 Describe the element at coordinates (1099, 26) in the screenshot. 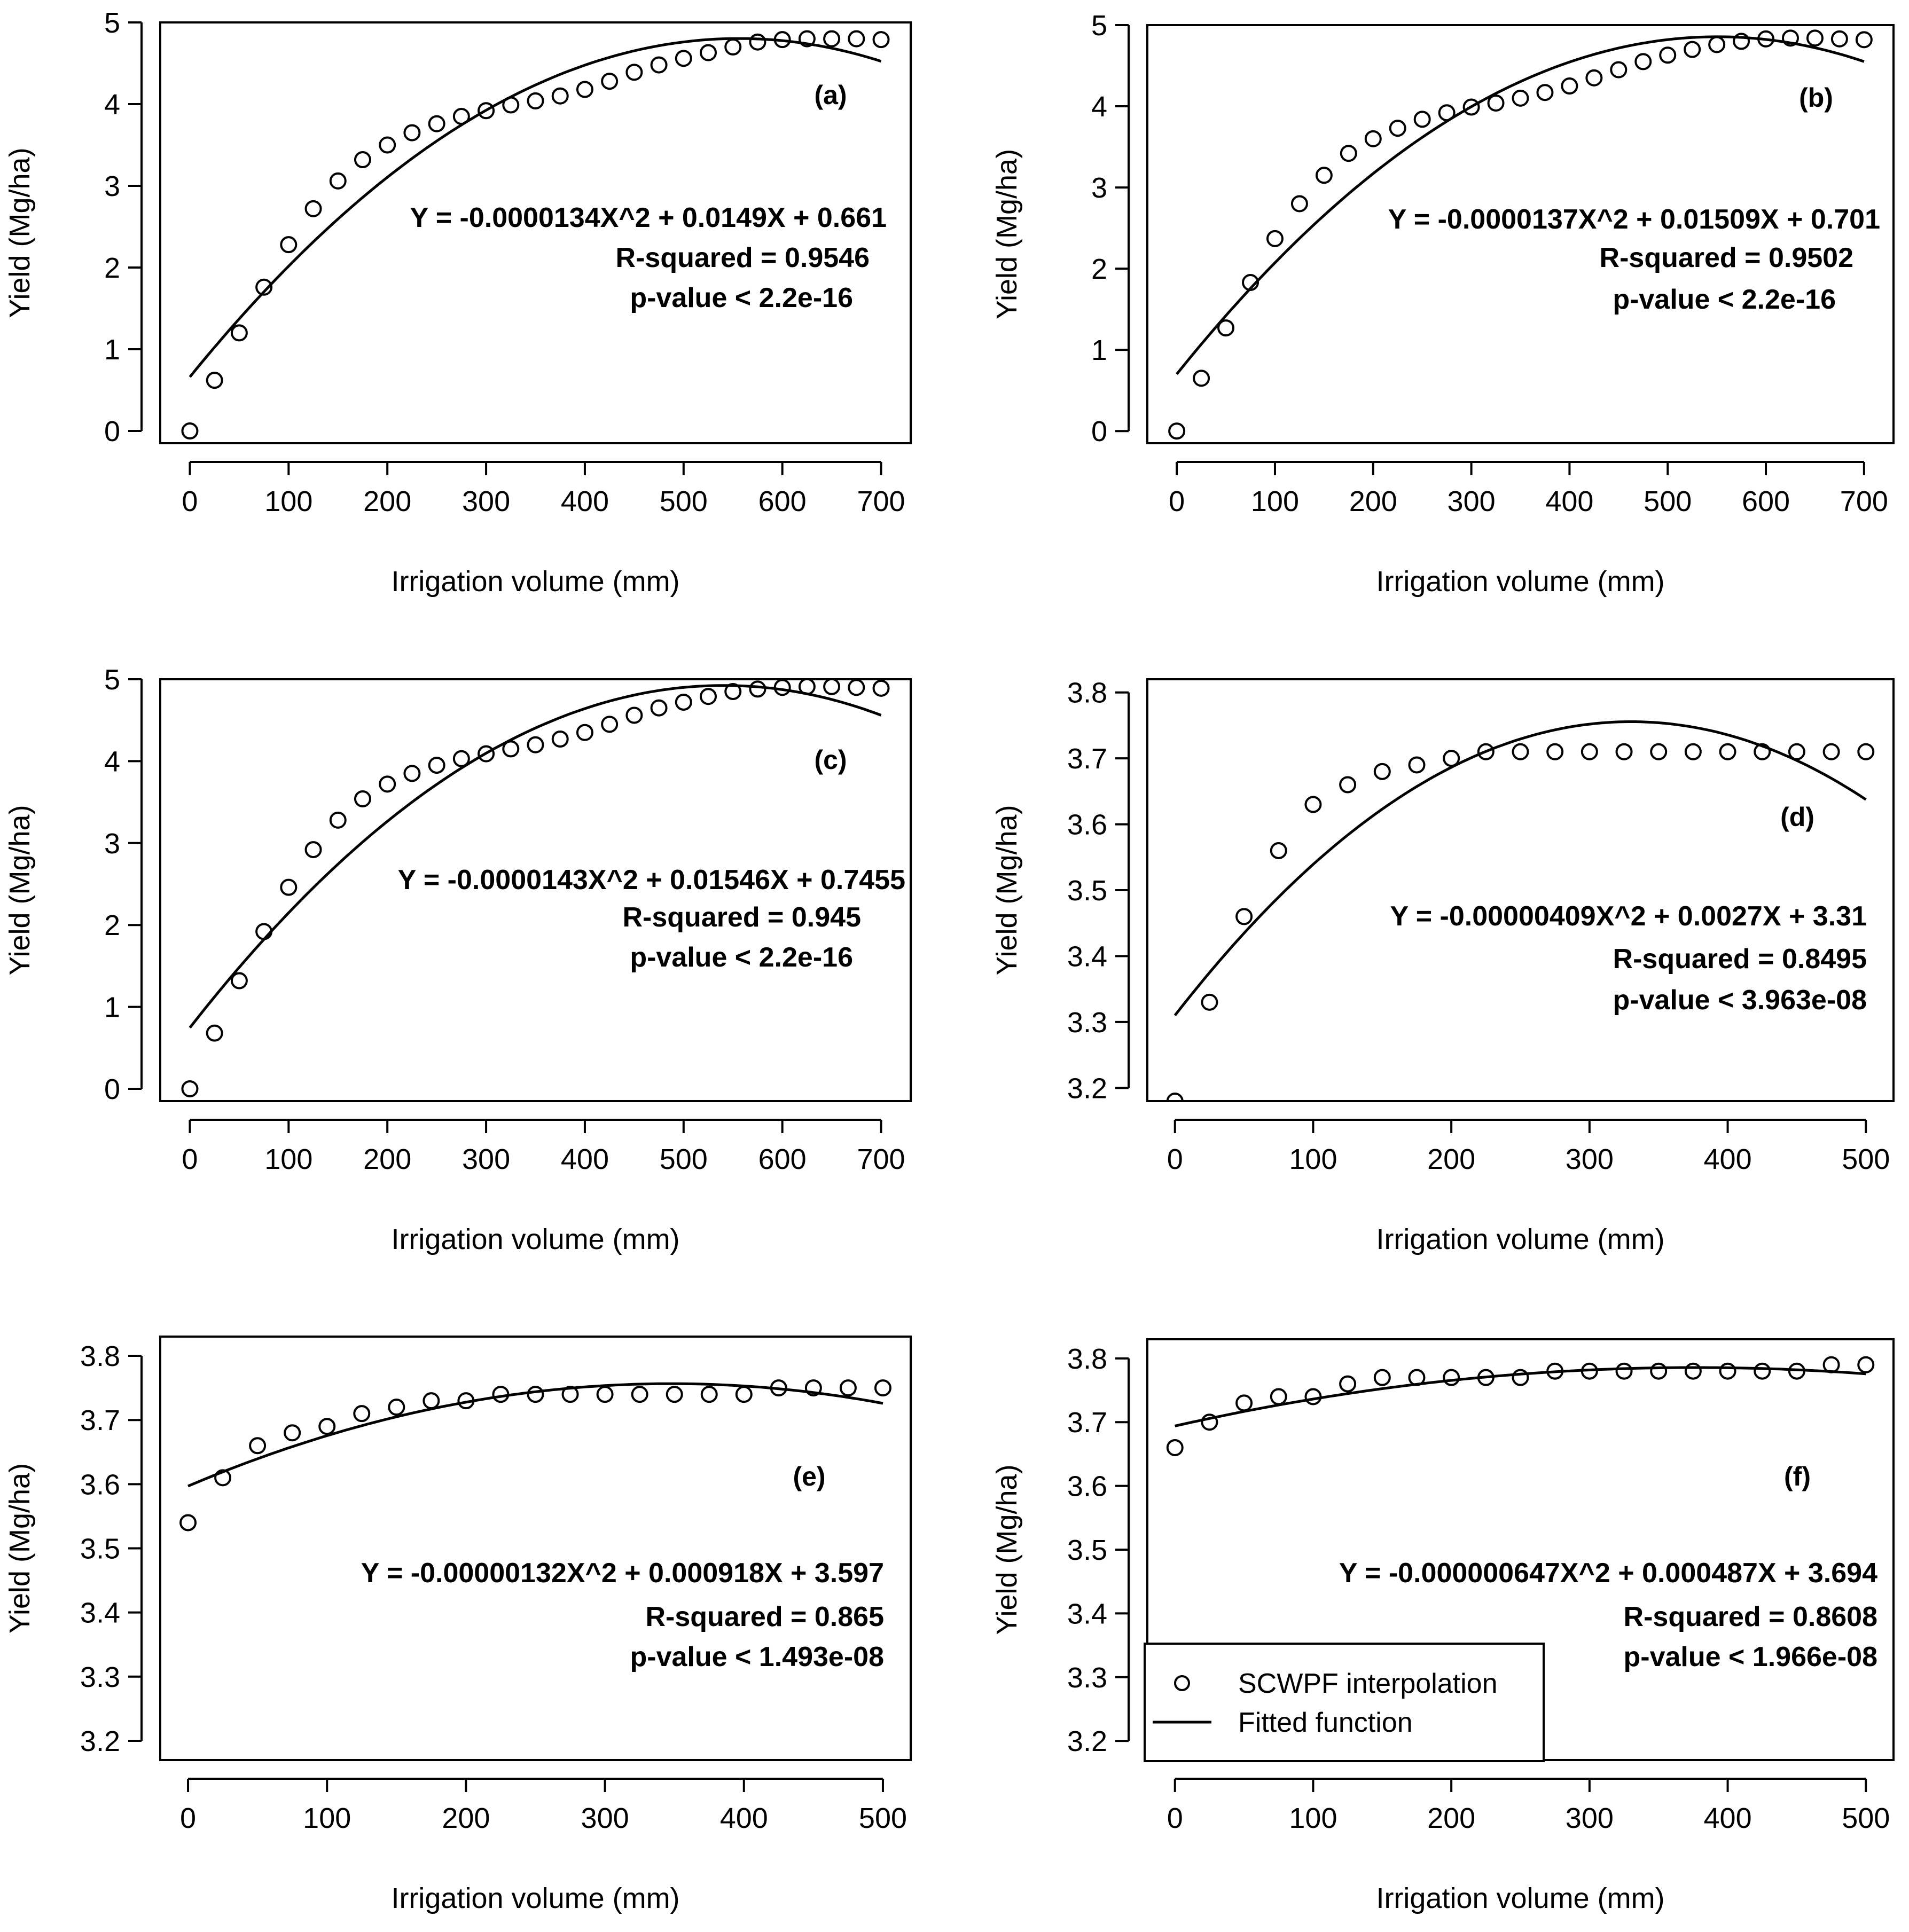

I see `y-tick-label: 5` at that location.